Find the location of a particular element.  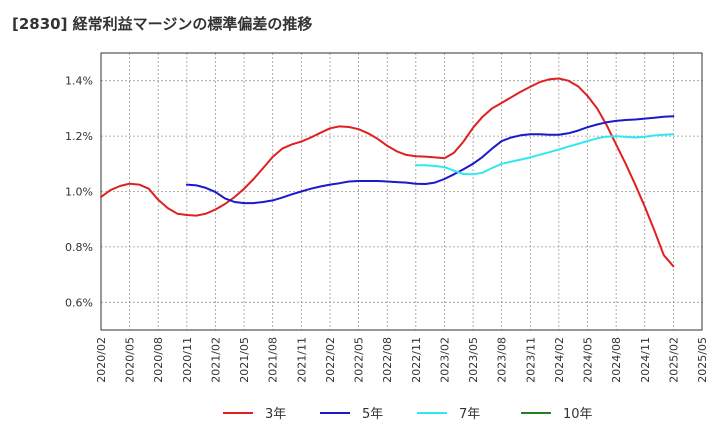

x-tick-label: 2022/11 is located at coordinates (416, 360).